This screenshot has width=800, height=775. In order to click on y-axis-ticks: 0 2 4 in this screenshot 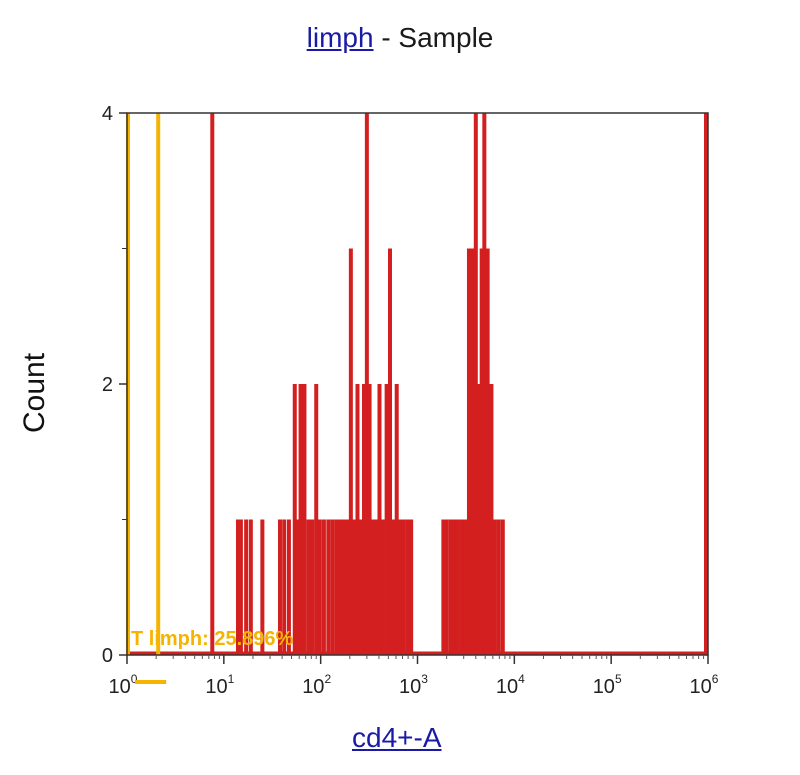, I will do `click(114, 385)`.